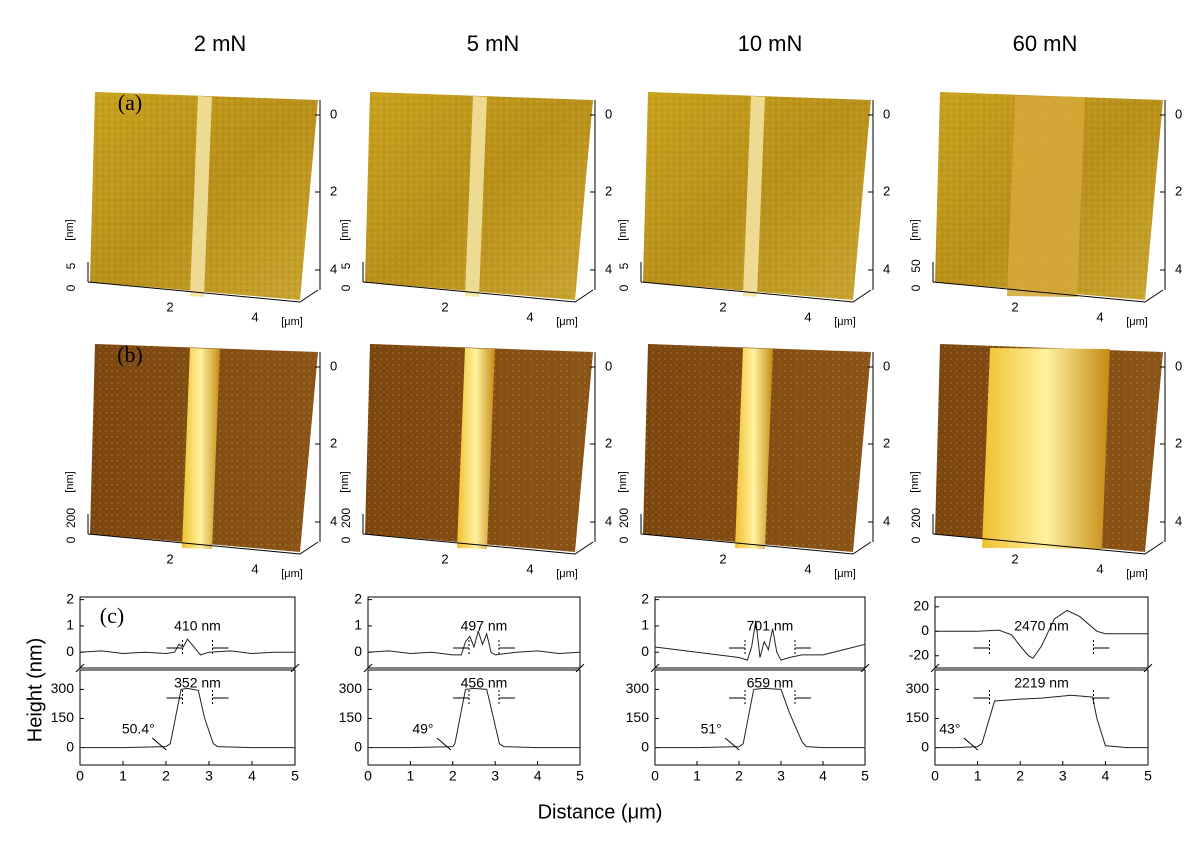 This screenshot has width=1200, height=850. I want to click on width-label: 352 nm, so click(197, 683).